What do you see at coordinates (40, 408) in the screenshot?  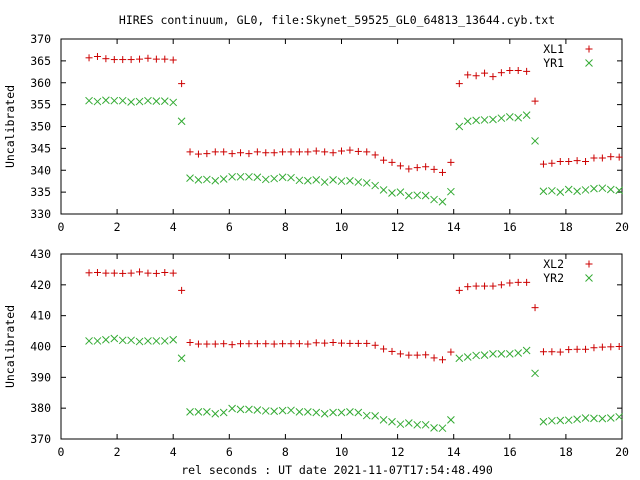 I see `panel2-y-tick-label: 380` at bounding box center [40, 408].